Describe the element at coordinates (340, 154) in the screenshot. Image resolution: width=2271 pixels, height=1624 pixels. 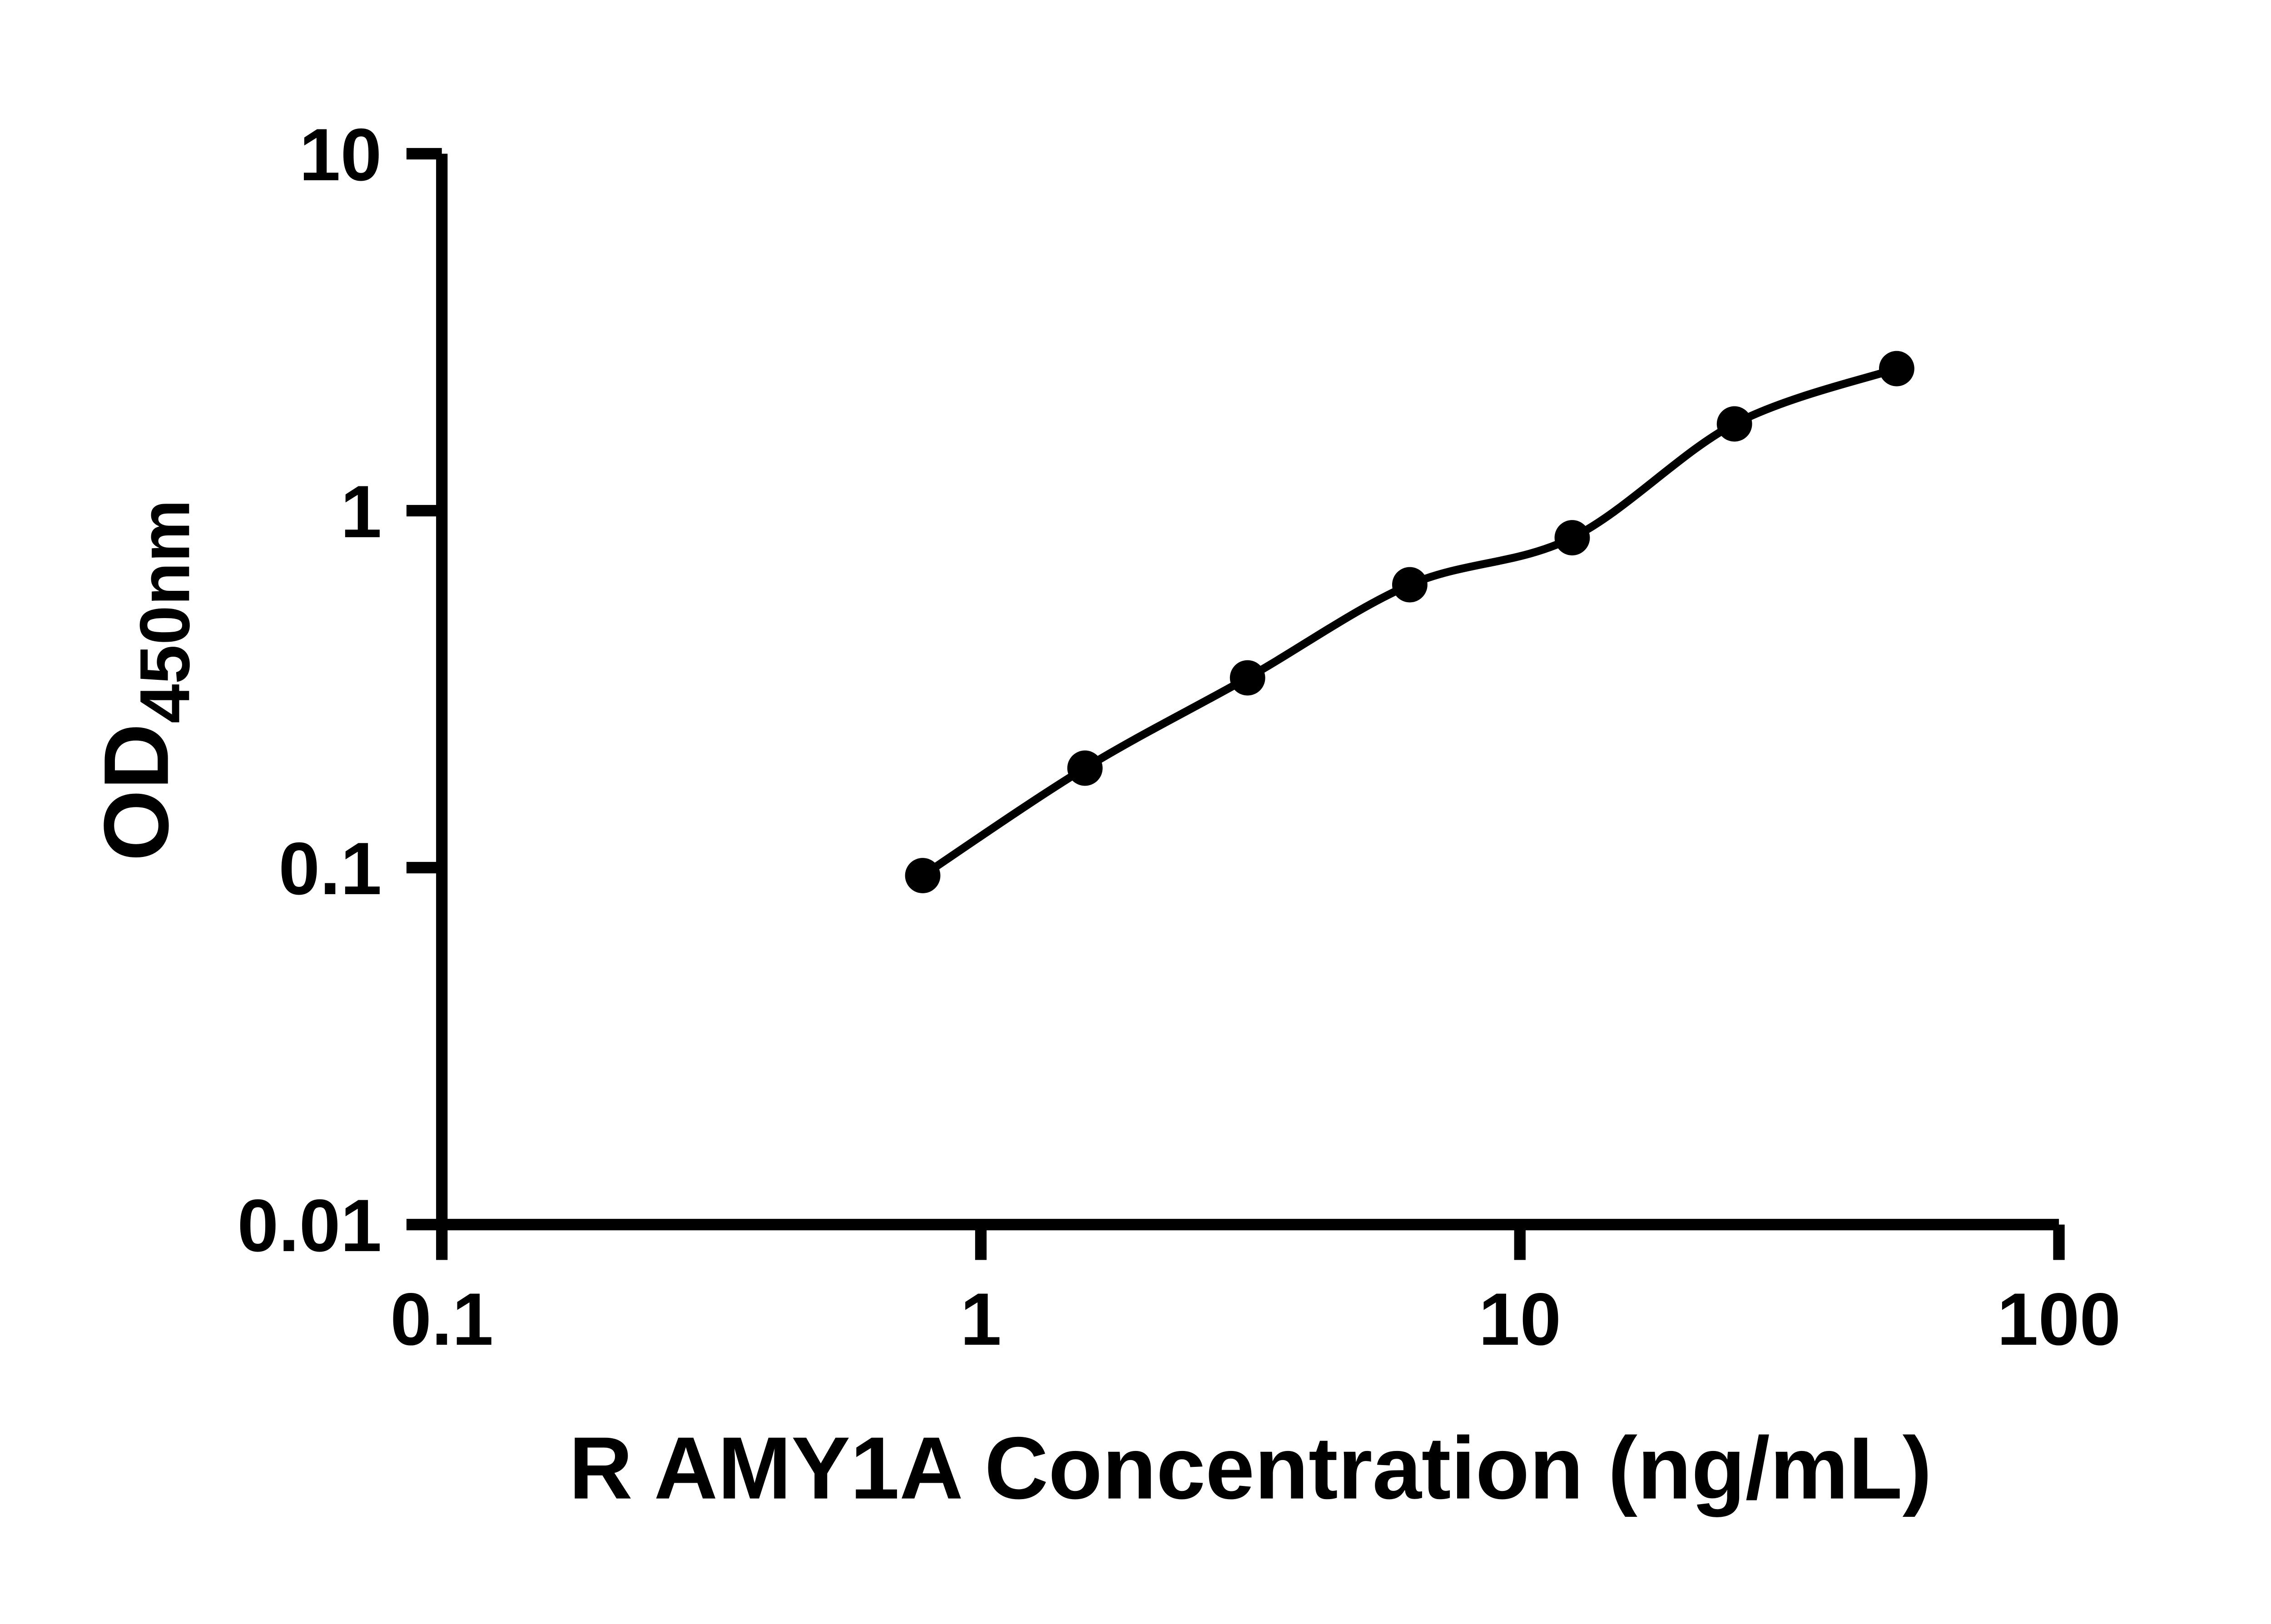
I see `y-tick-label: 10` at that location.